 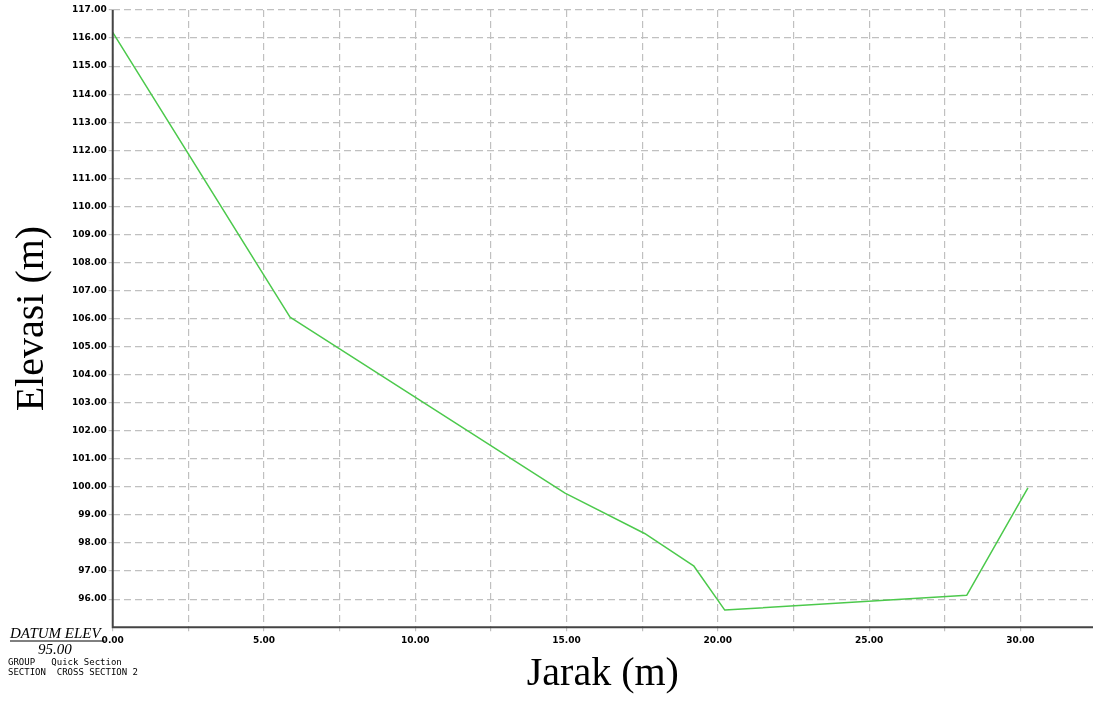 I want to click on y-tick-label: 108.00, so click(x=89, y=261).